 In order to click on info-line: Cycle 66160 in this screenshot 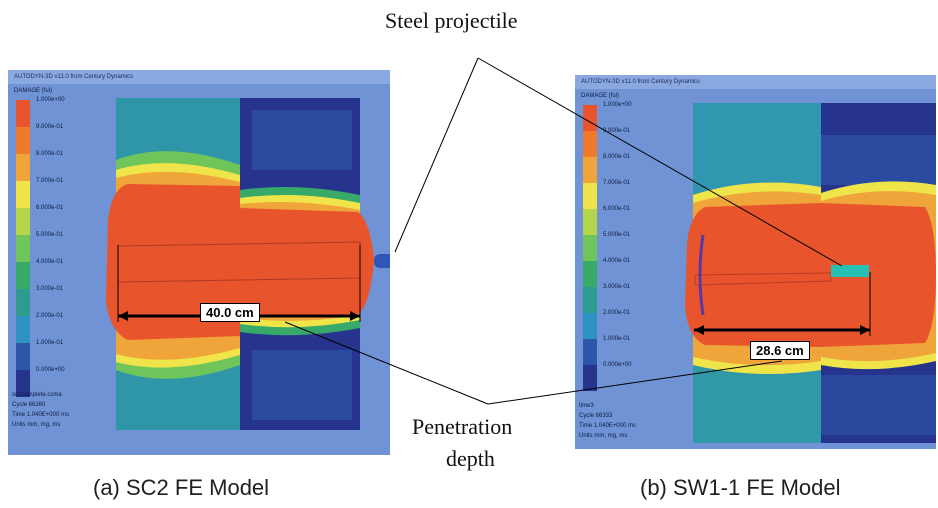, I will do `click(29, 405)`.